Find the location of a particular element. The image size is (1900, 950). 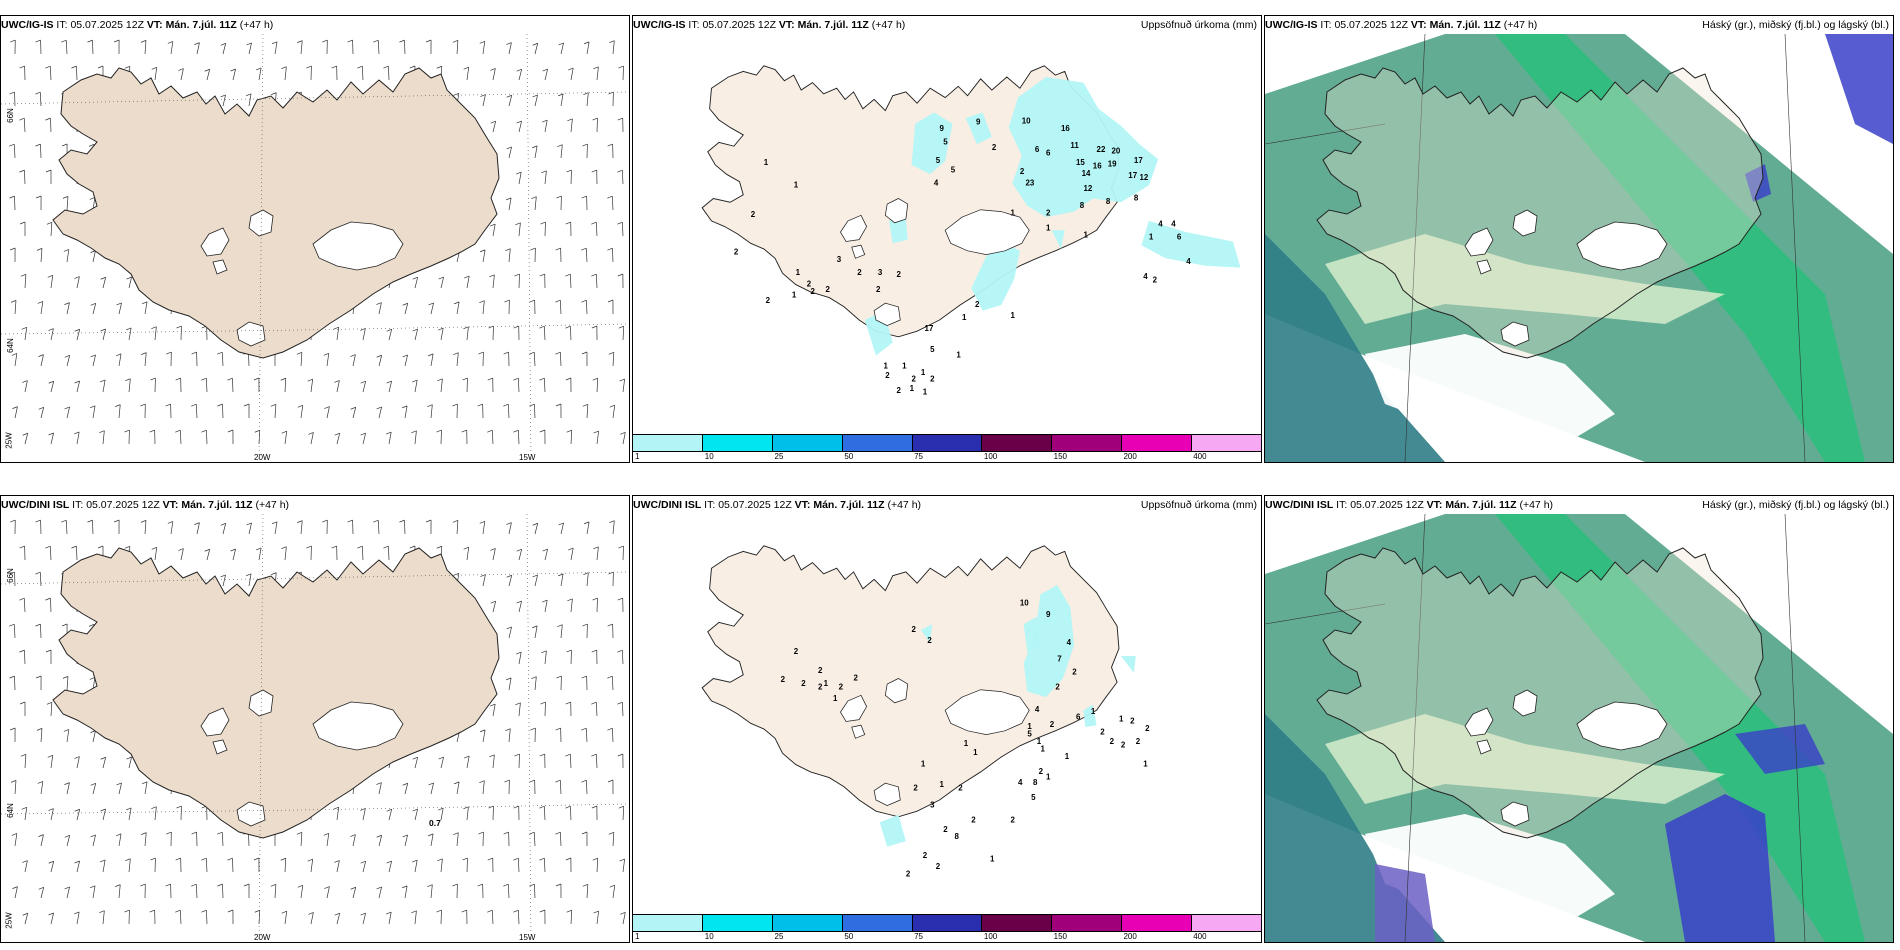

precip-value: 12 is located at coordinates (1087, 188).